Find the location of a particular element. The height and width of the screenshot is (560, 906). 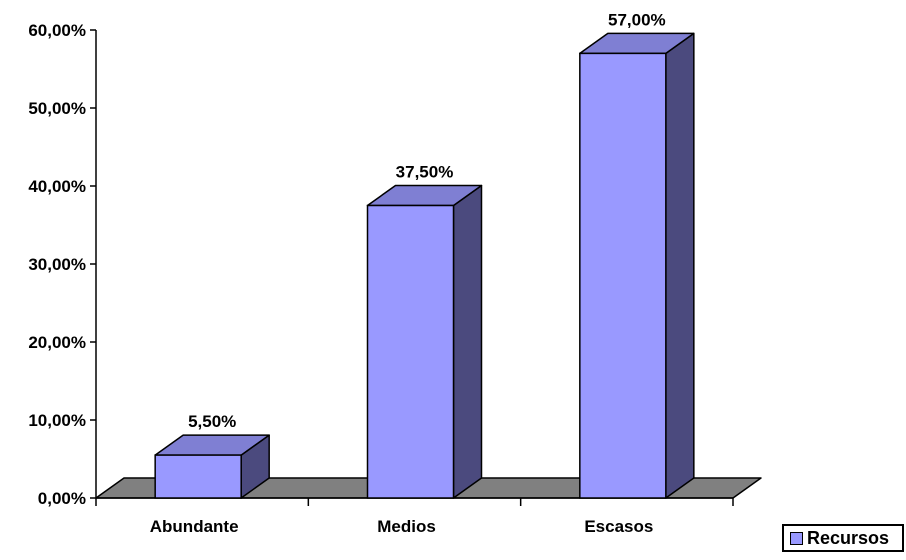

x-axis-category-label: Medios is located at coordinates (406, 526).